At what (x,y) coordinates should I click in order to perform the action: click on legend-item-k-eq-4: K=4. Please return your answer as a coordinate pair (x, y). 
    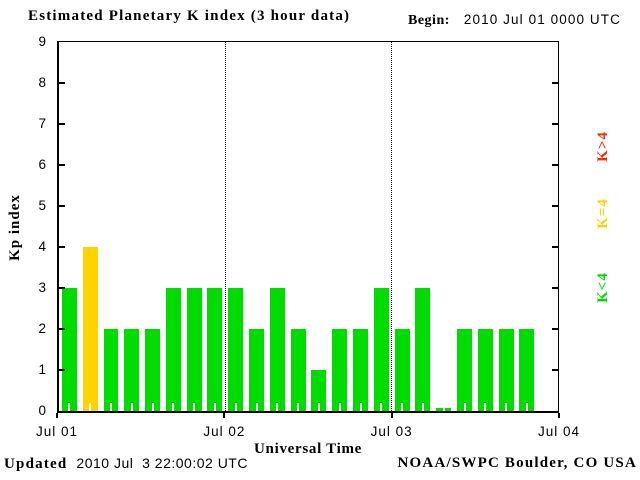
    Looking at the image, I should click on (602, 213).